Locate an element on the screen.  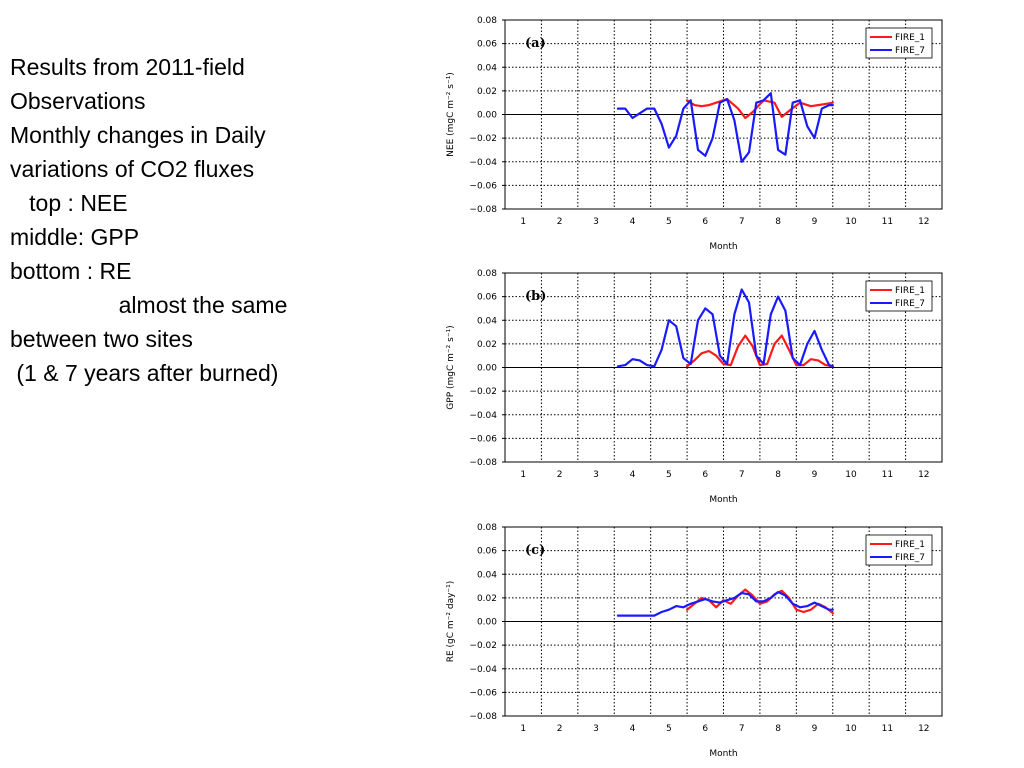
text-line: bottom : RE is located at coordinates (71, 271).